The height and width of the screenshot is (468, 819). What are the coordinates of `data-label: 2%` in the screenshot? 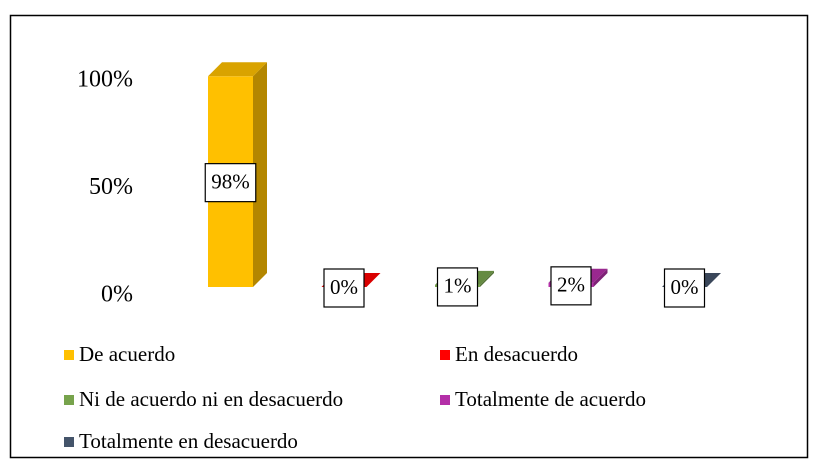 It's located at (571, 285).